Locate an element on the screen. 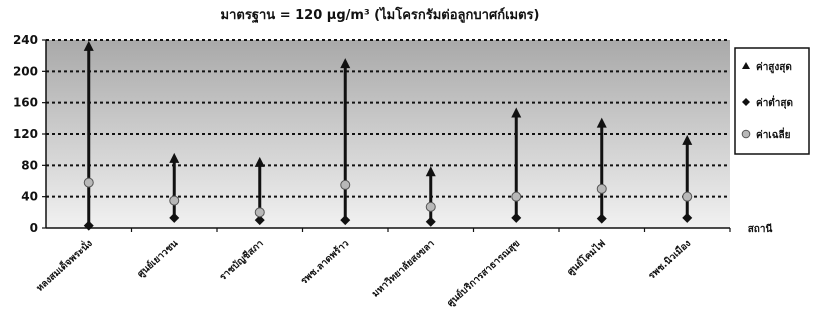  legend-mean-marker is located at coordinates (746, 134).